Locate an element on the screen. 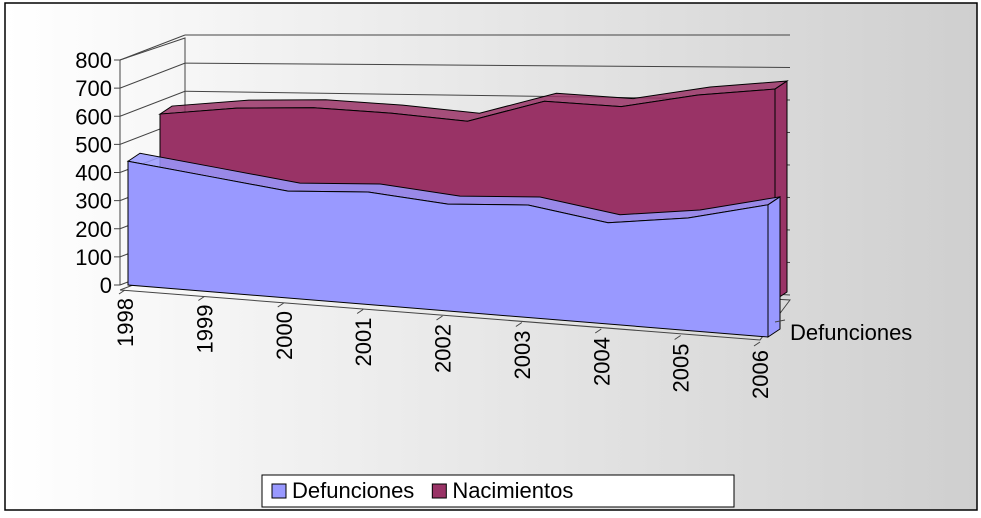 This screenshot has width=981, height=518. y-tick-label: 700 is located at coordinates (93, 88).